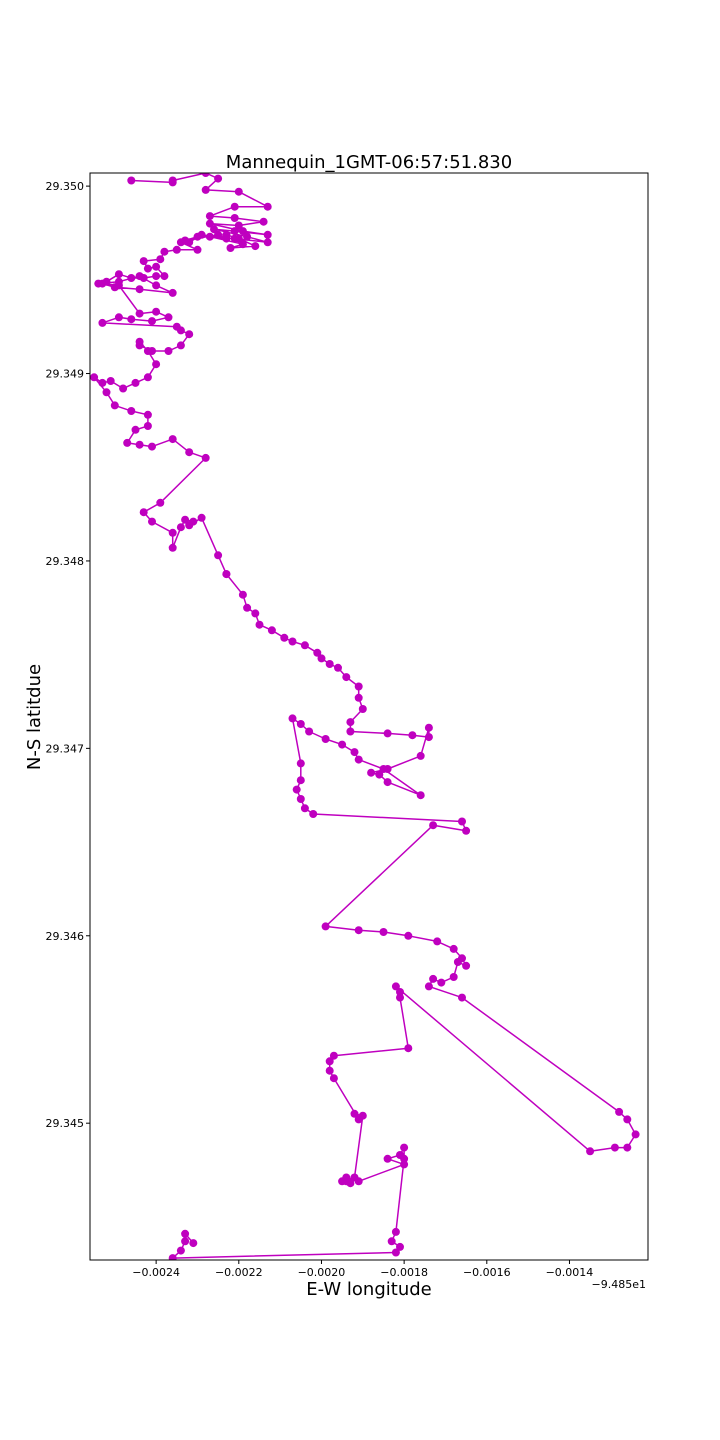 The height and width of the screenshot is (1440, 720). I want to click on x-axis-offset-label: −9.485e1, so click(619, 1284).